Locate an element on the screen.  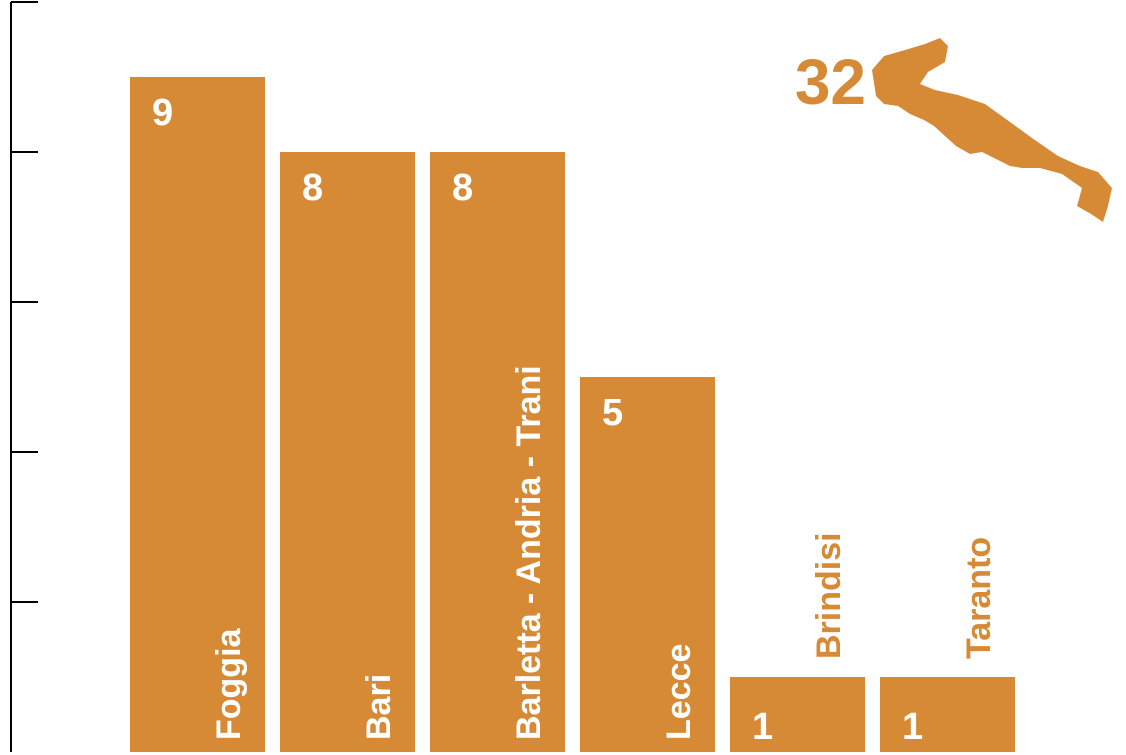
category-label: Bari is located at coordinates (379, 707).